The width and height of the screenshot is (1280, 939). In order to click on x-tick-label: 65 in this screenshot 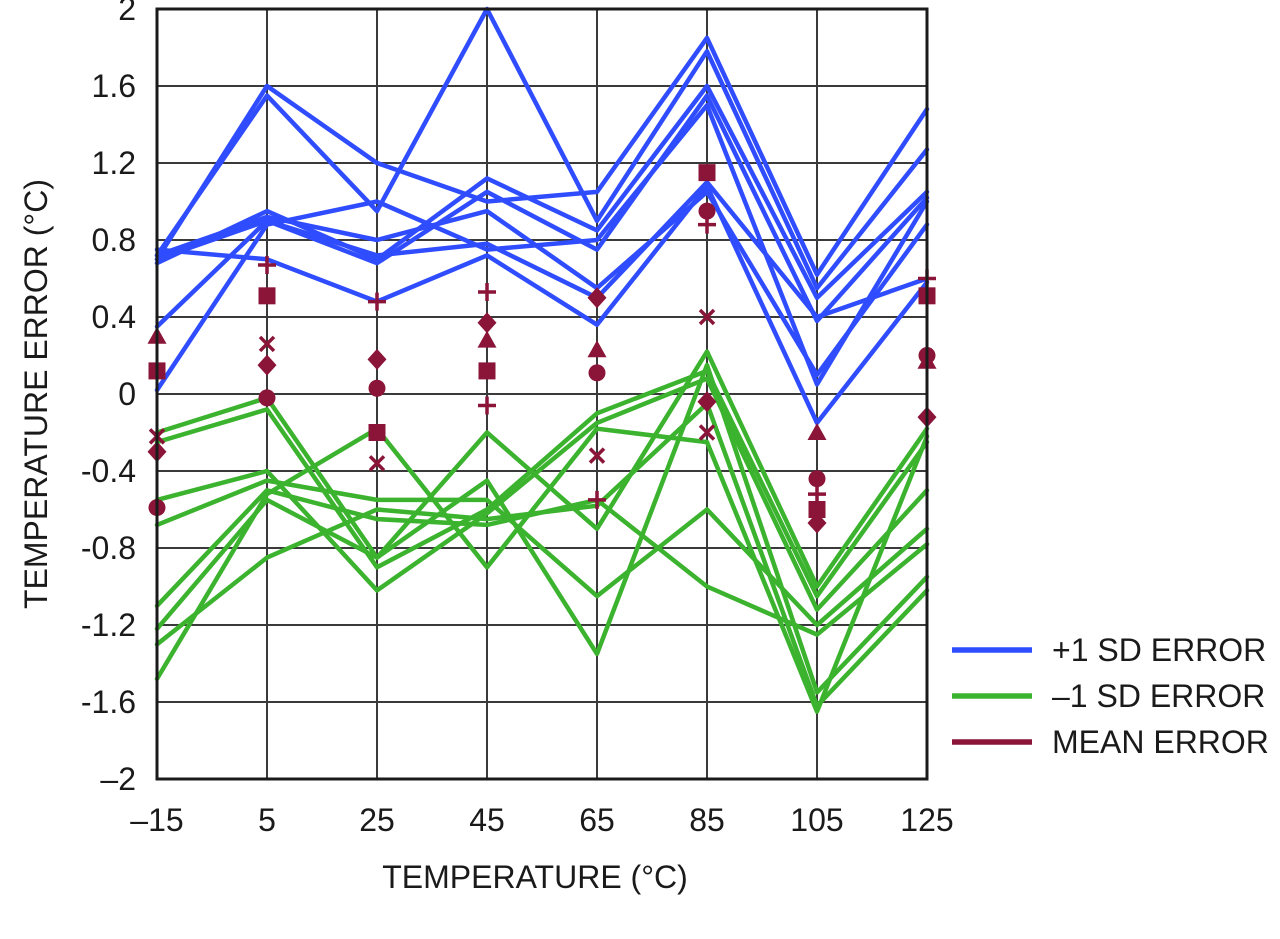, I will do `click(597, 820)`.